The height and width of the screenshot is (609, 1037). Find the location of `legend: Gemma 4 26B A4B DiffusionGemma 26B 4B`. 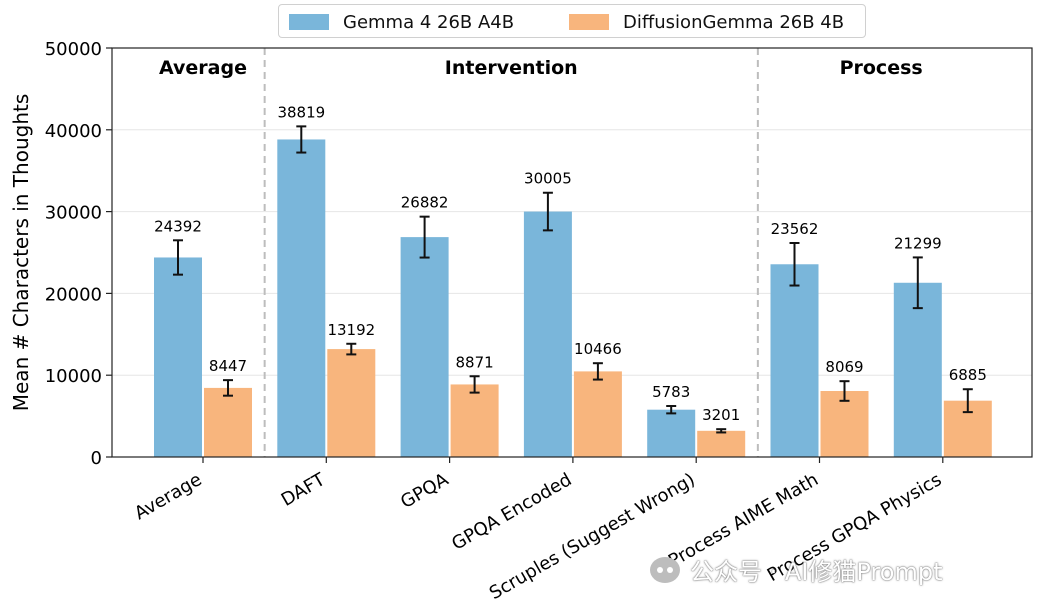

legend: Gemma 4 26B A4B DiffusionGemma 26B 4B is located at coordinates (572, 21).